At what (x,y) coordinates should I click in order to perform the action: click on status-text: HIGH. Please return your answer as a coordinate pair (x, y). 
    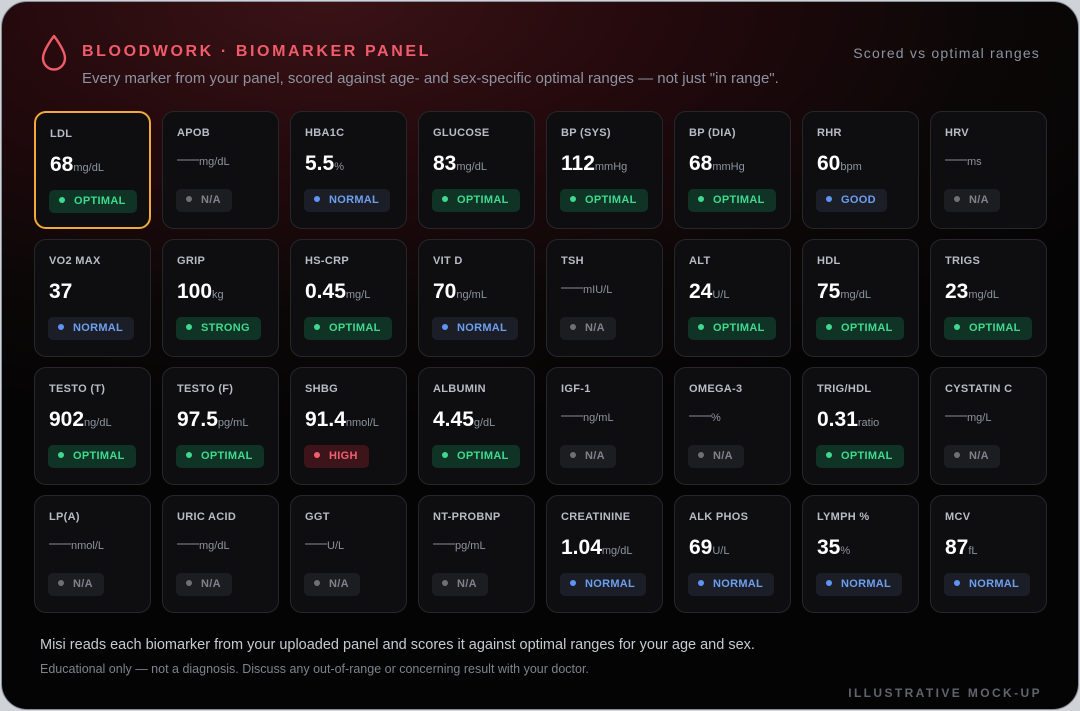
    Looking at the image, I should click on (343, 456).